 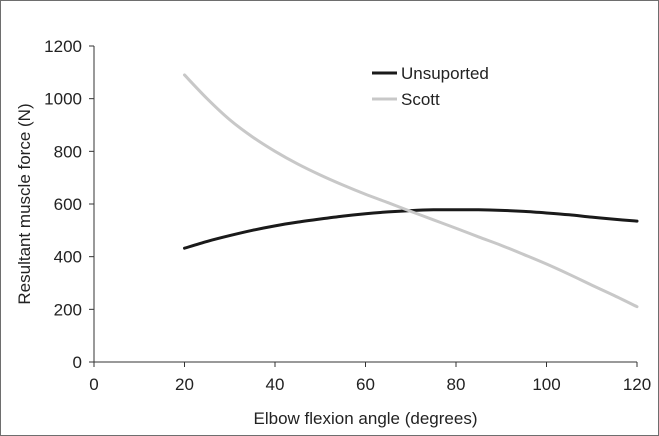 What do you see at coordinates (184, 384) in the screenshot?
I see `x-tick-label: 20` at bounding box center [184, 384].